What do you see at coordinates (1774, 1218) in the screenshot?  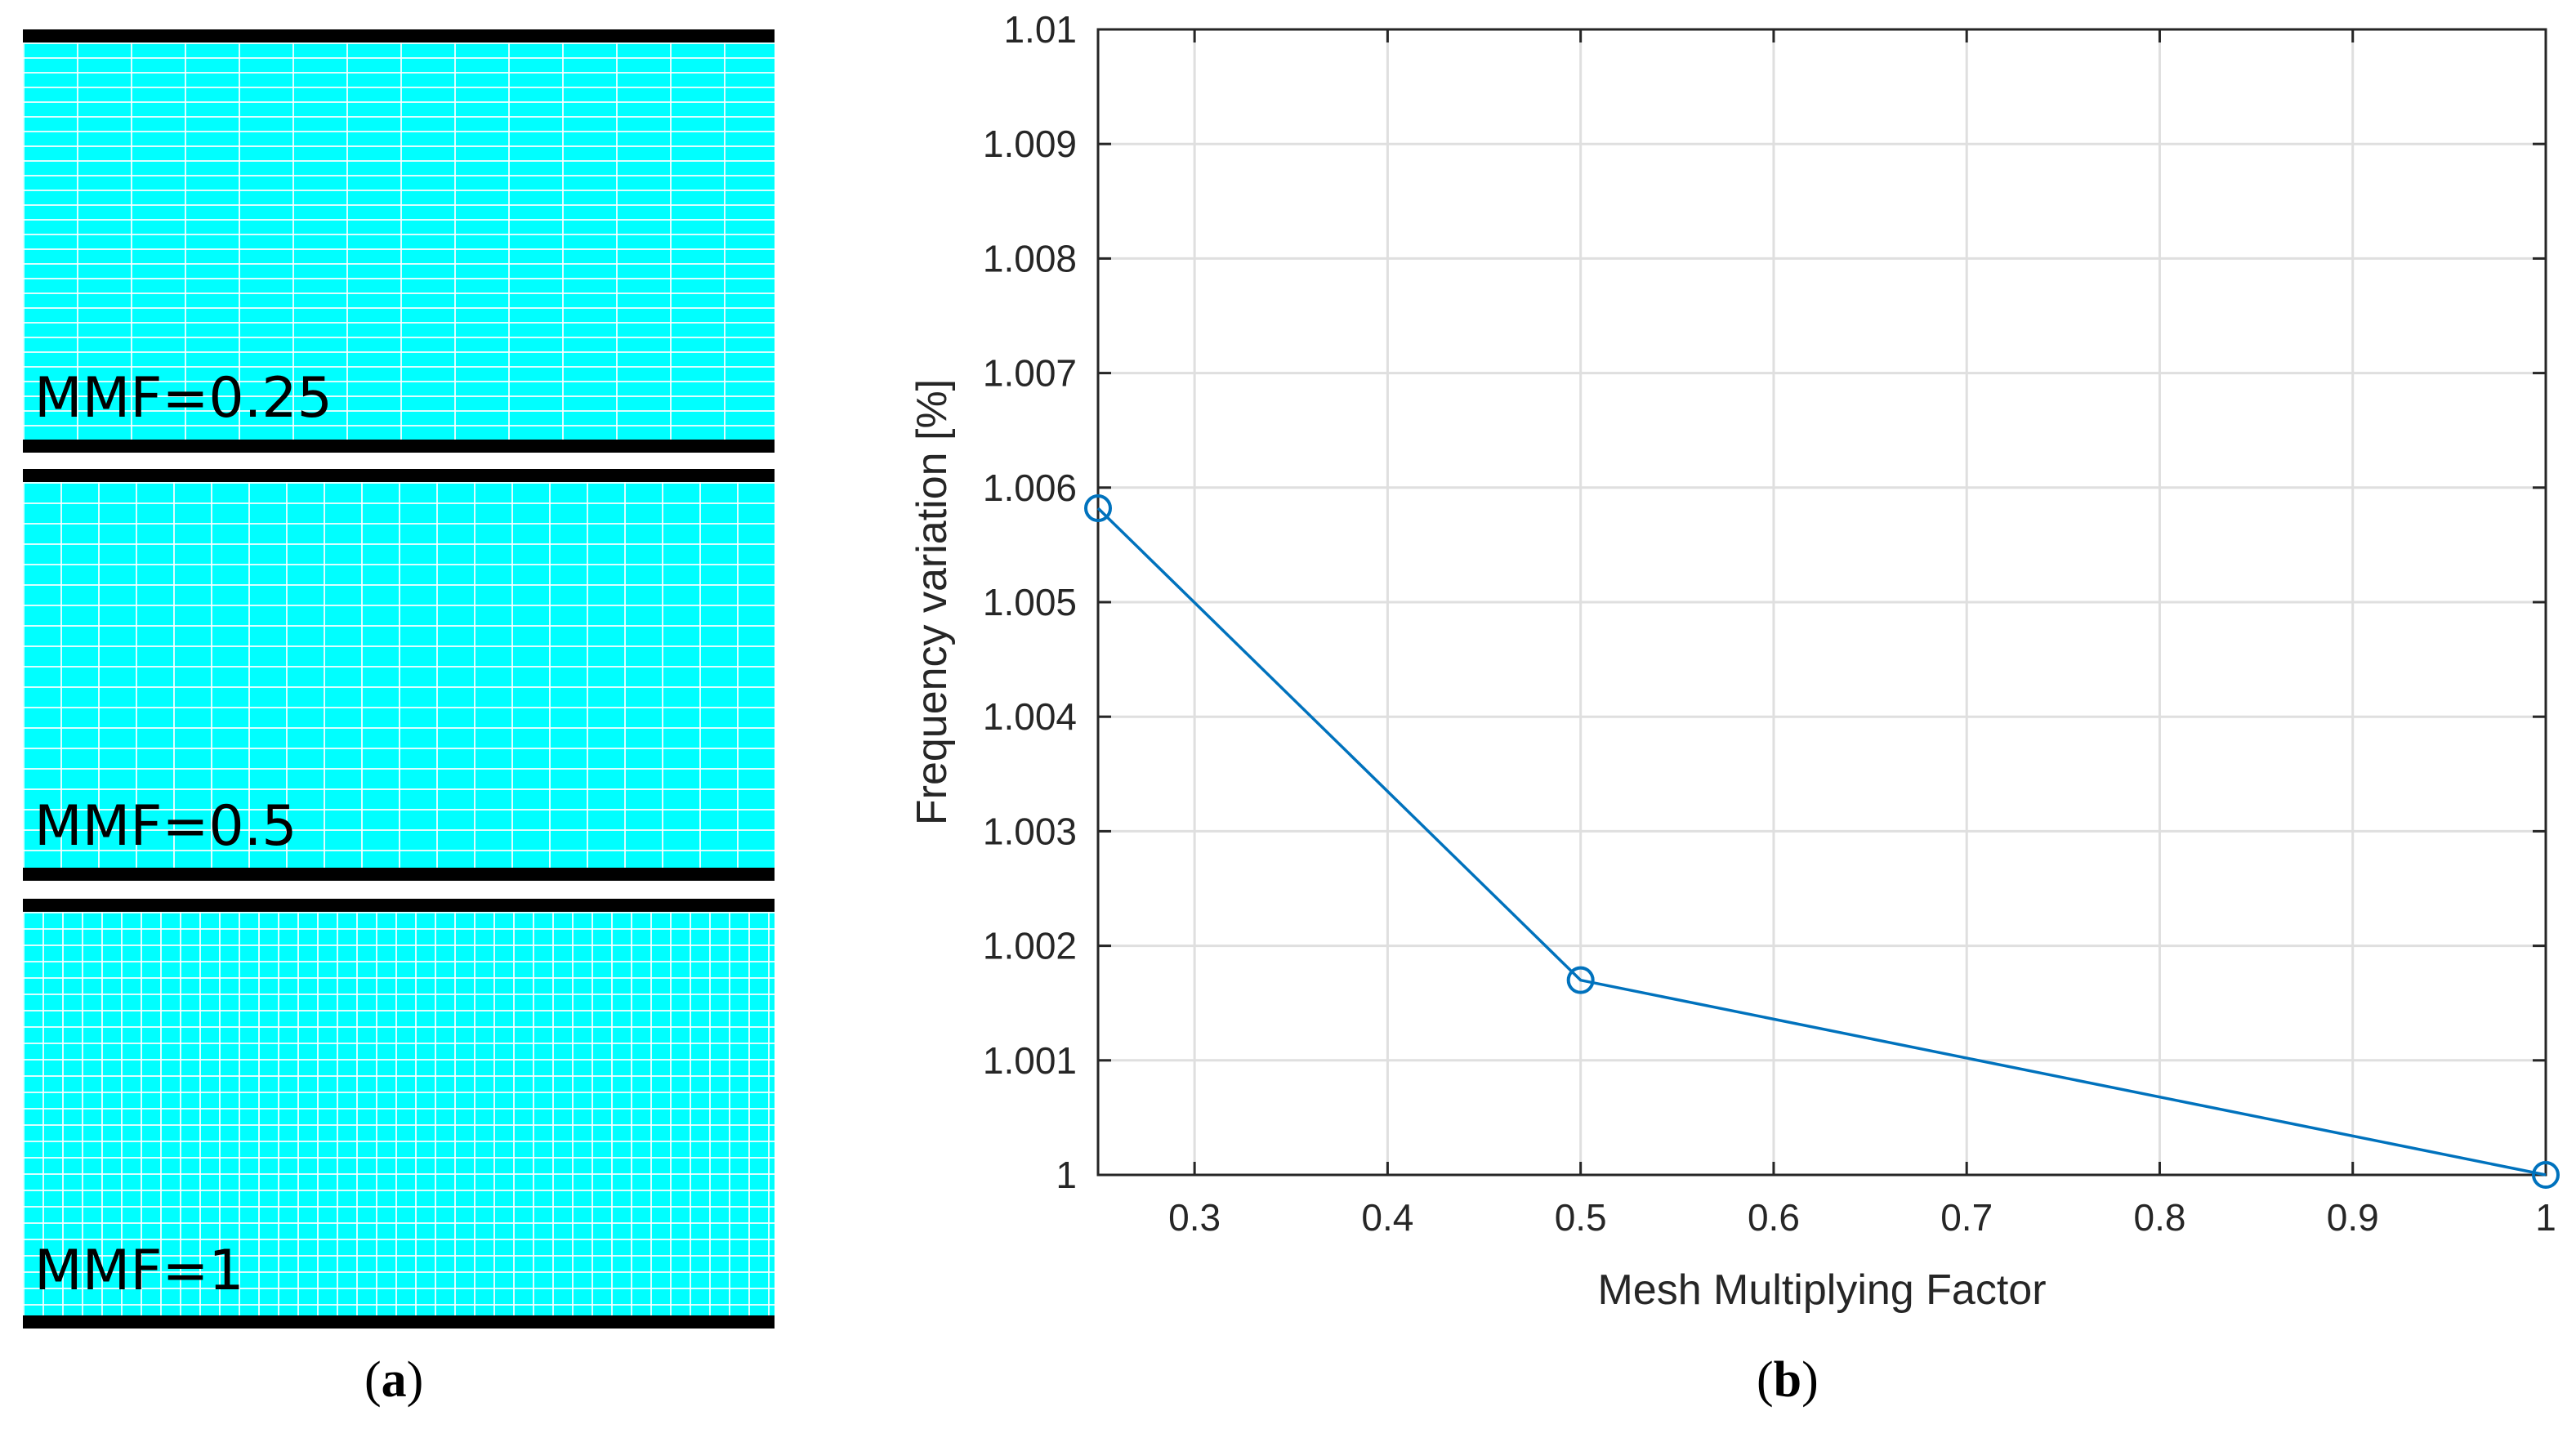 I see `x-tick-label: 0.6` at bounding box center [1774, 1218].